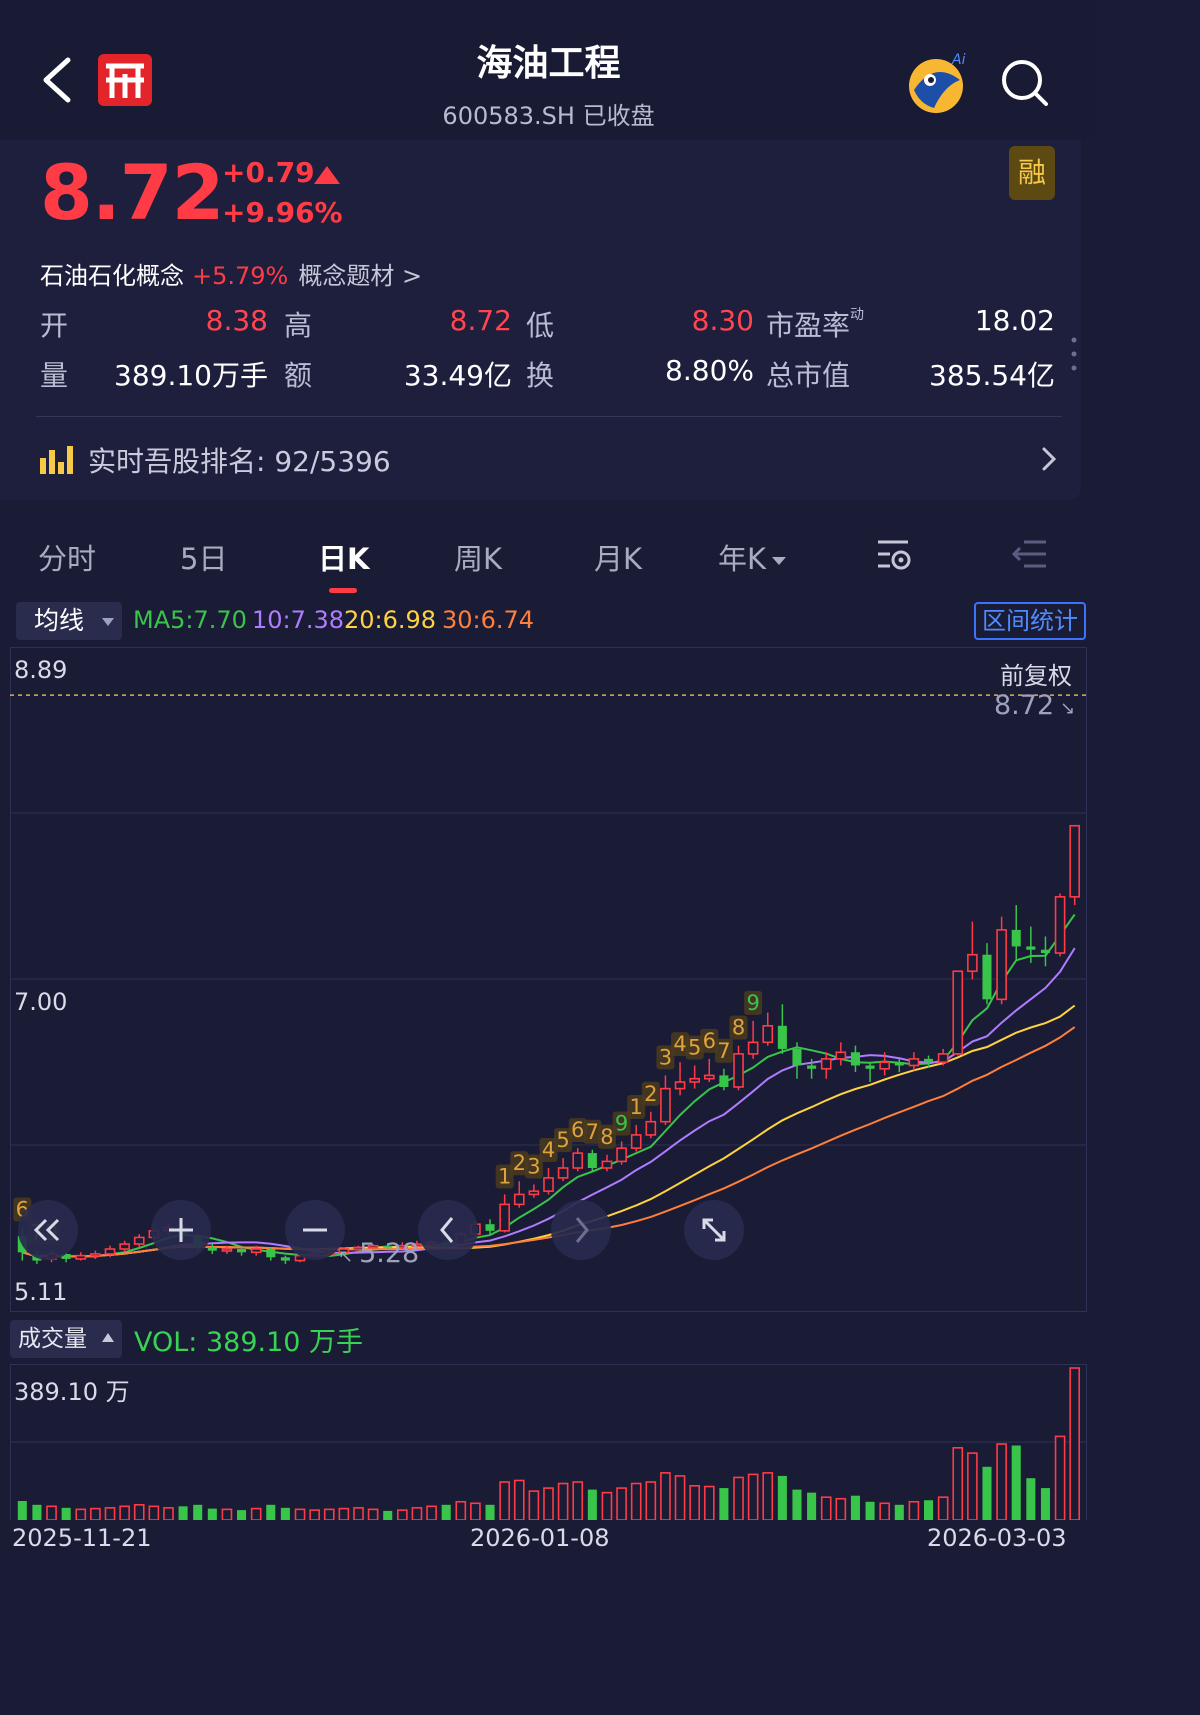  Describe the element at coordinates (282, 212) in the screenshot. I see `price-change-pct: +9.96%` at that location.